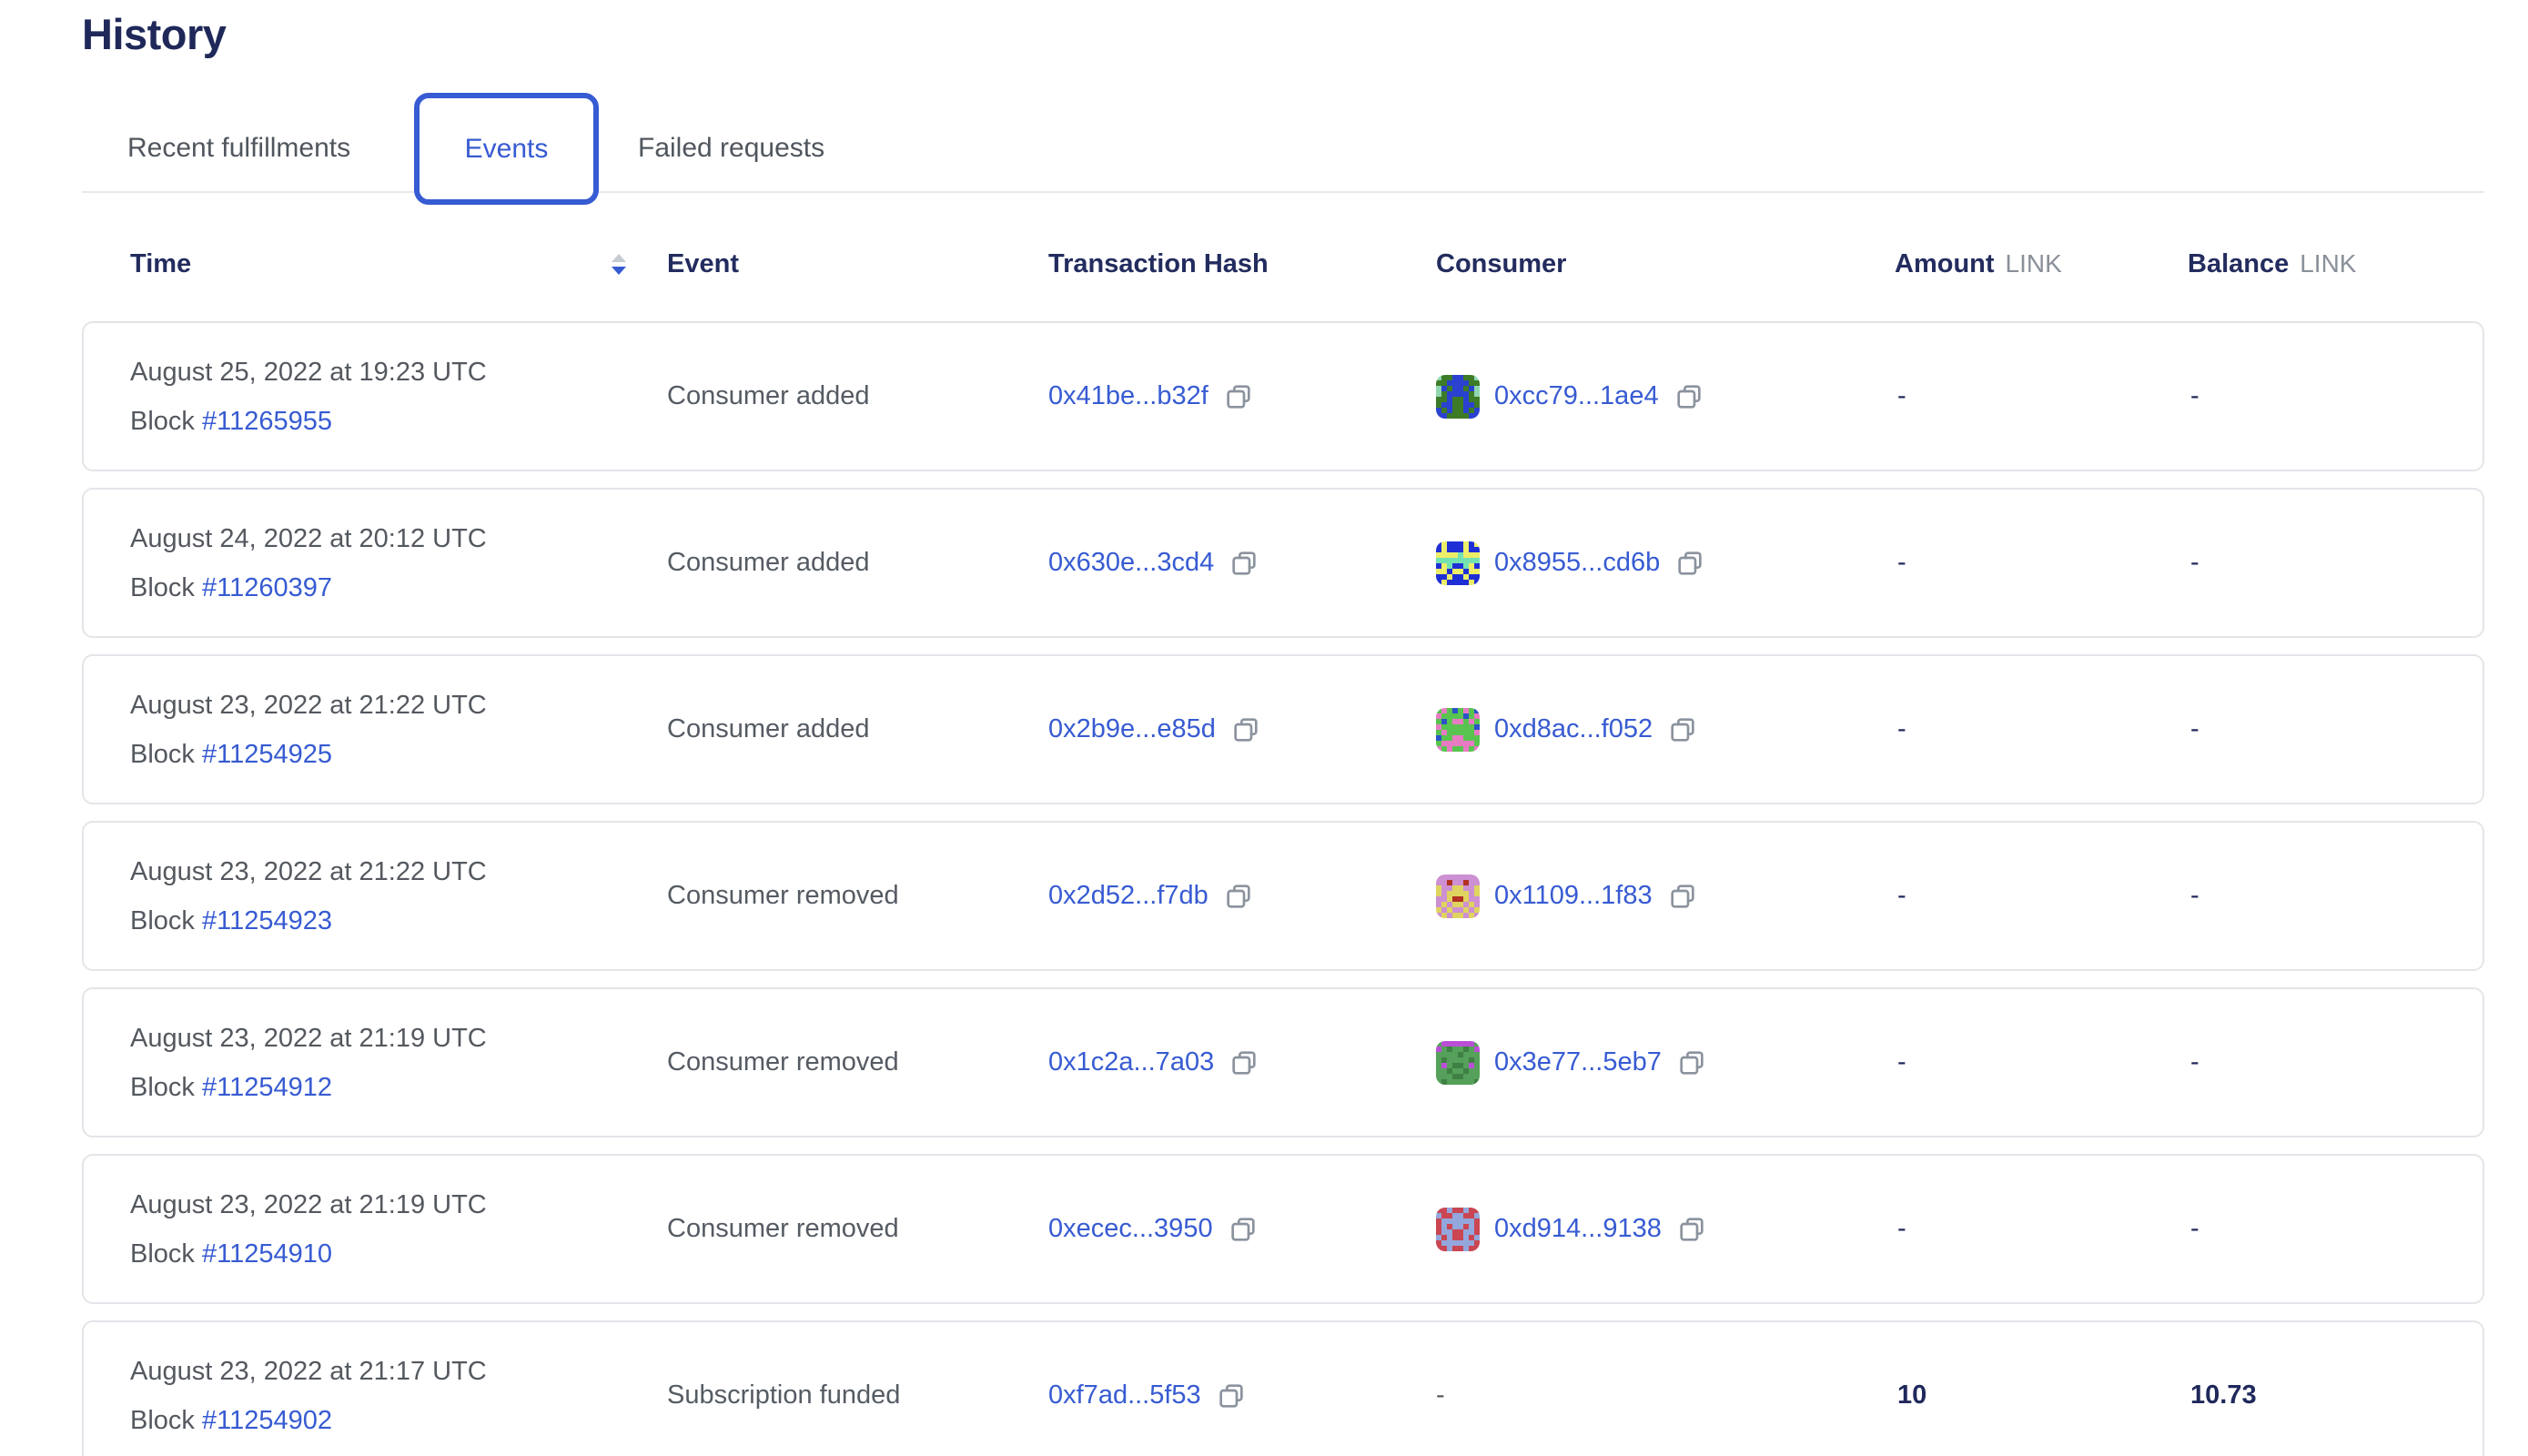  Describe the element at coordinates (266, 421) in the screenshot. I see `block-link: #11265955` at that location.